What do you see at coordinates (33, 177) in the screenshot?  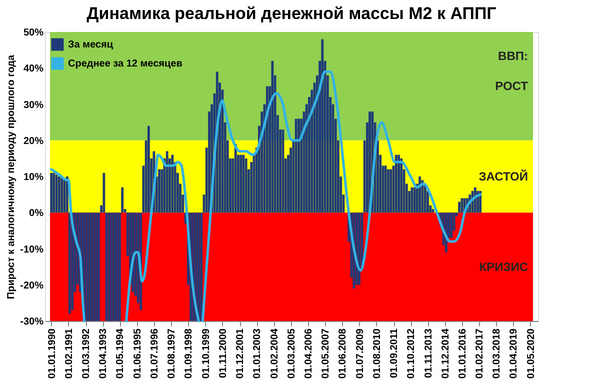 I see `y-tick-label: 10%` at bounding box center [33, 177].